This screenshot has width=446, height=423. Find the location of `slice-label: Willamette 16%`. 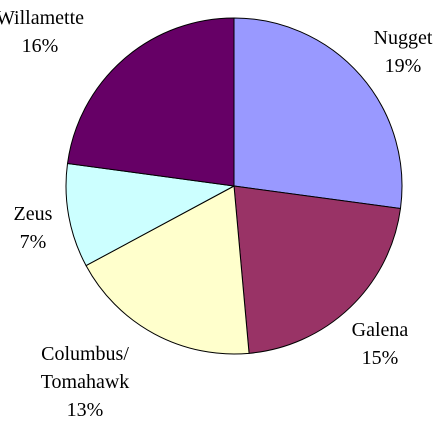

slice-label: Willamette 16% is located at coordinates (42, 32).